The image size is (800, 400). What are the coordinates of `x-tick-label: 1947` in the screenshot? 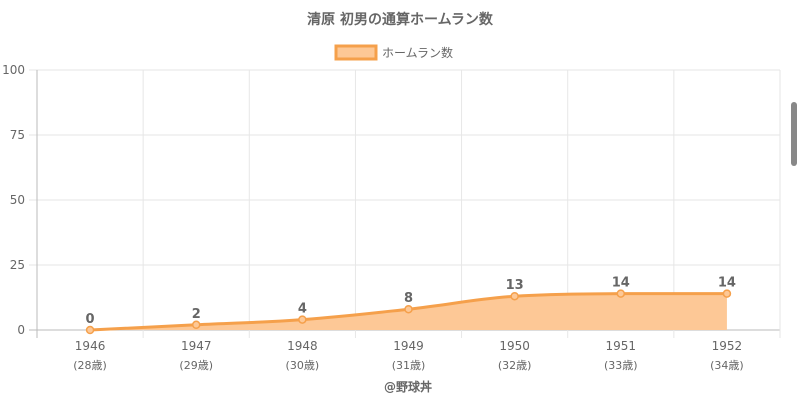 It's located at (196, 346).